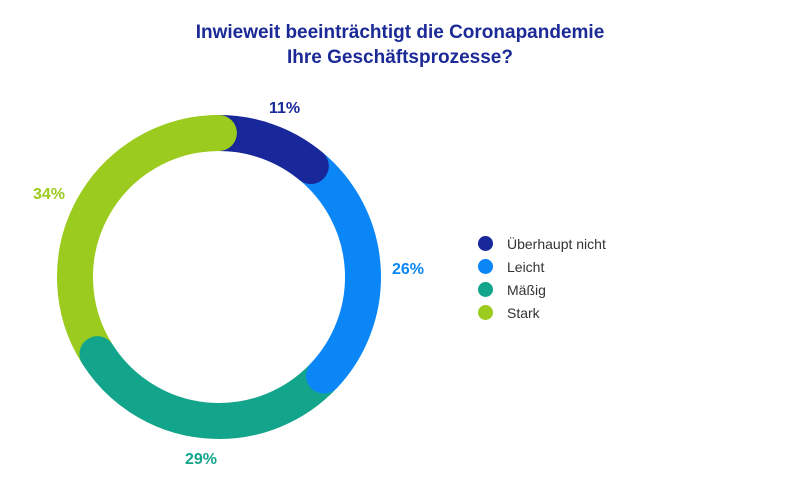 The width and height of the screenshot is (800, 500). What do you see at coordinates (201, 459) in the screenshot?
I see `data-label-2: 29%` at bounding box center [201, 459].